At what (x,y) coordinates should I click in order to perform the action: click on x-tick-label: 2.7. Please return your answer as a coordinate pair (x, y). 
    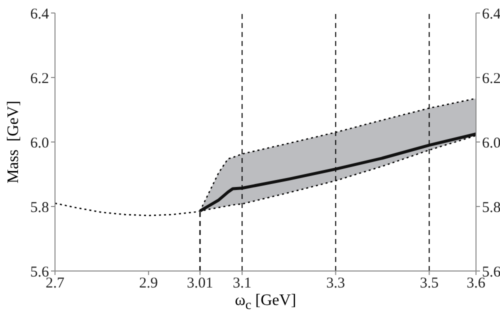
    Looking at the image, I should click on (55, 284).